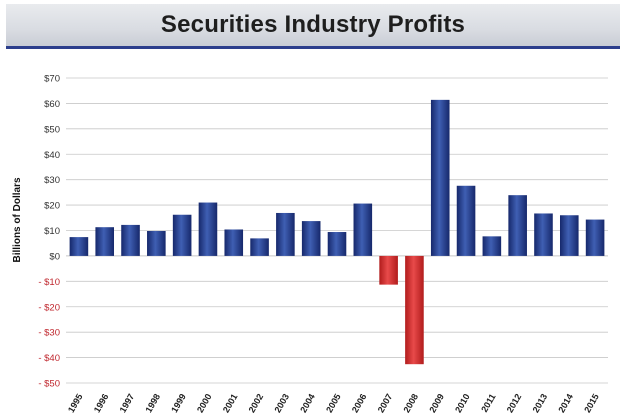  Describe the element at coordinates (152, 403) in the screenshot. I see `x-tick-label: 1998` at that location.